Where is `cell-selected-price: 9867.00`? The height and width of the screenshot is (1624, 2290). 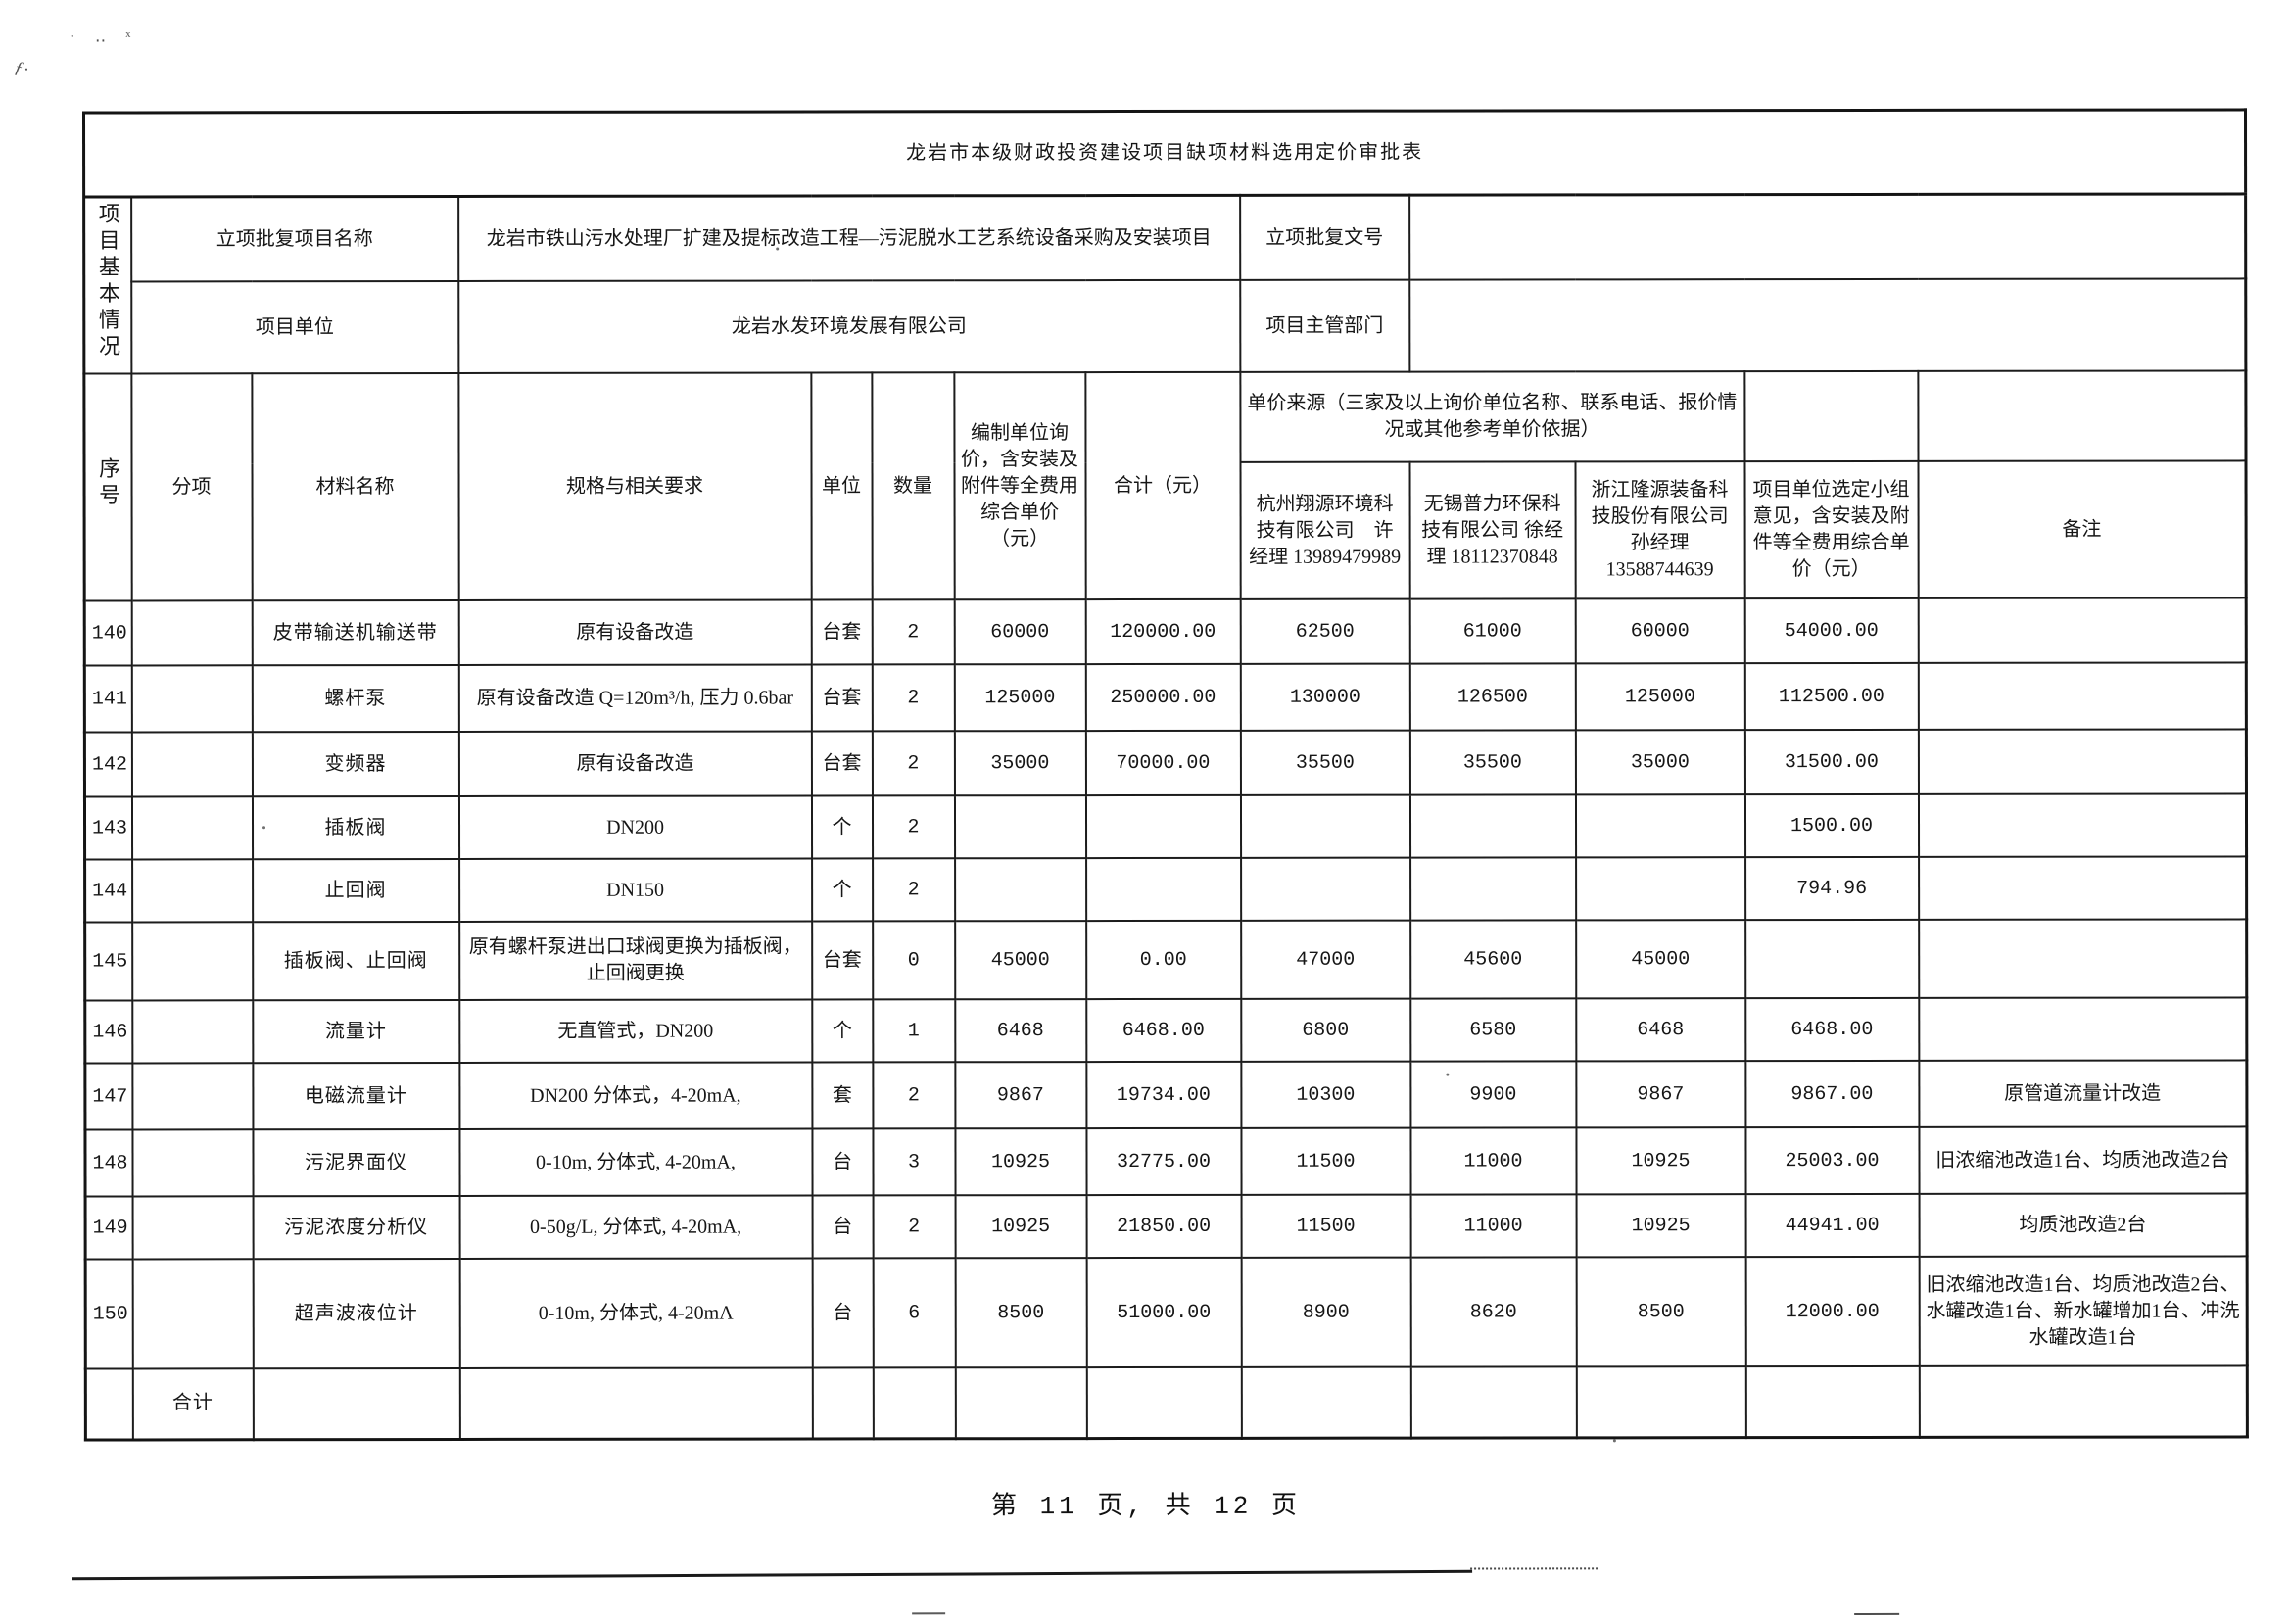
cell-selected-price: 9867.00 is located at coordinates (1832, 1094).